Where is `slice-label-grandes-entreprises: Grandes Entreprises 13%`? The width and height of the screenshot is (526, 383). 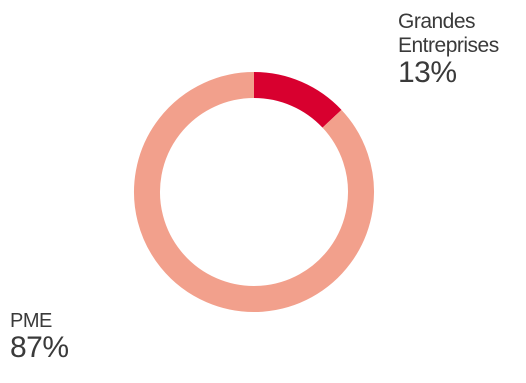 slice-label-grandes-entreprises: Grandes Entreprises 13% is located at coordinates (448, 50).